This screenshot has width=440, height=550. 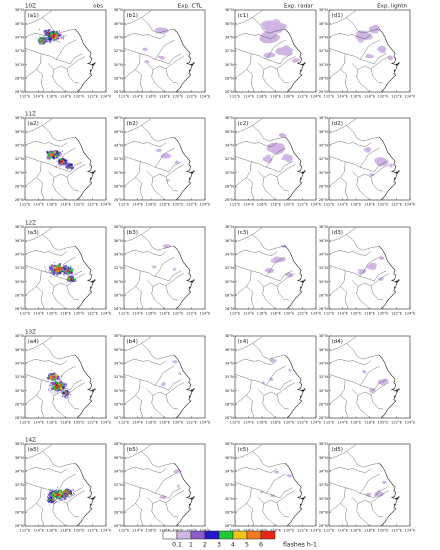 I want to click on lat-tick-label: 26°N, so click(x=19, y=200).